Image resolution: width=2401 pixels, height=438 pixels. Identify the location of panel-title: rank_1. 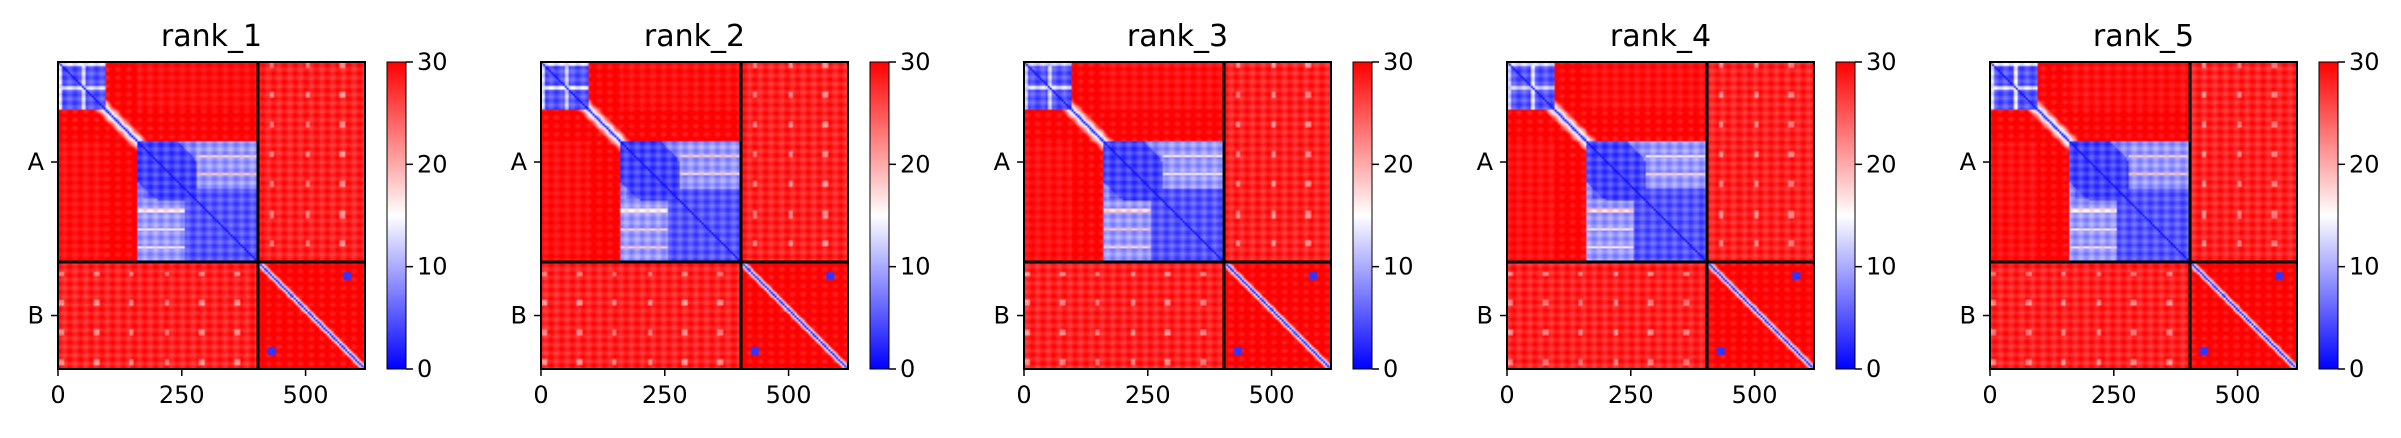
(211, 36).